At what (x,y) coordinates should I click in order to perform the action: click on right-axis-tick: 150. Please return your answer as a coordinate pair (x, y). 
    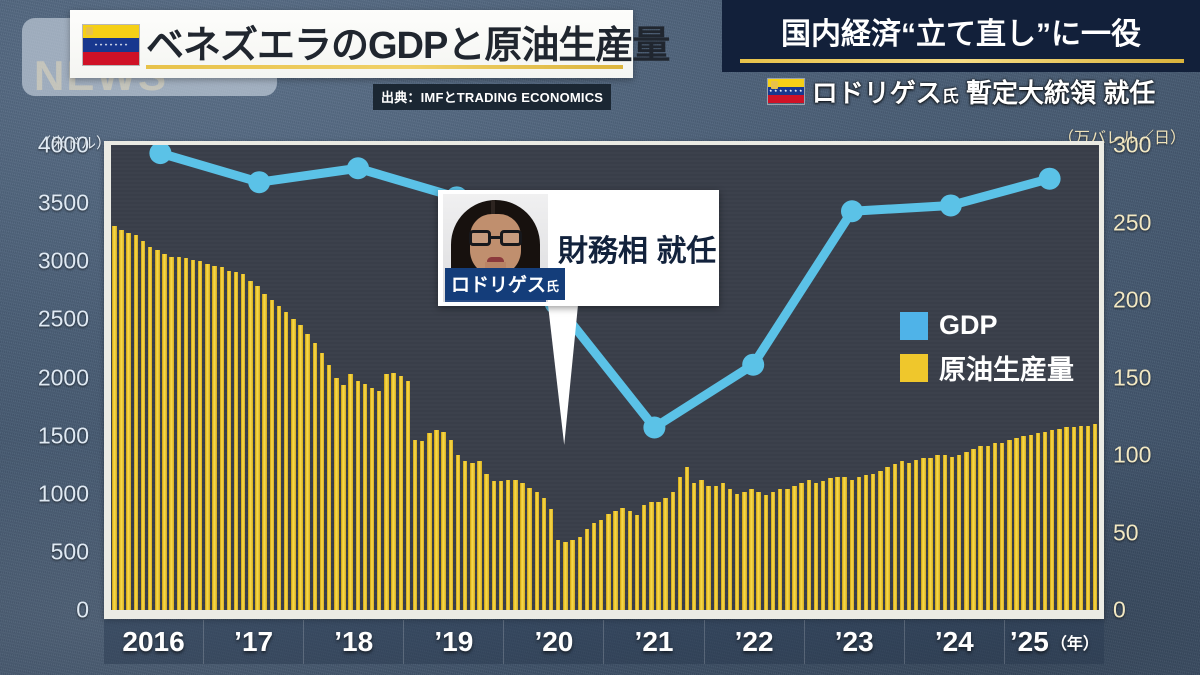
    Looking at the image, I should click on (1132, 377).